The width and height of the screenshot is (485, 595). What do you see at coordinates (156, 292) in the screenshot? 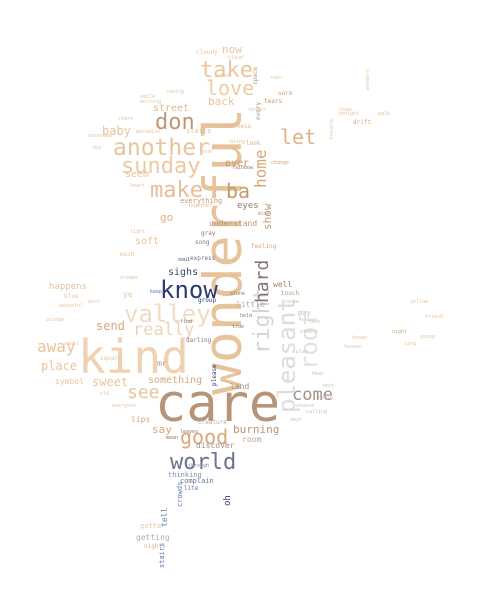
I see `cloud-word: keep` at bounding box center [156, 292].